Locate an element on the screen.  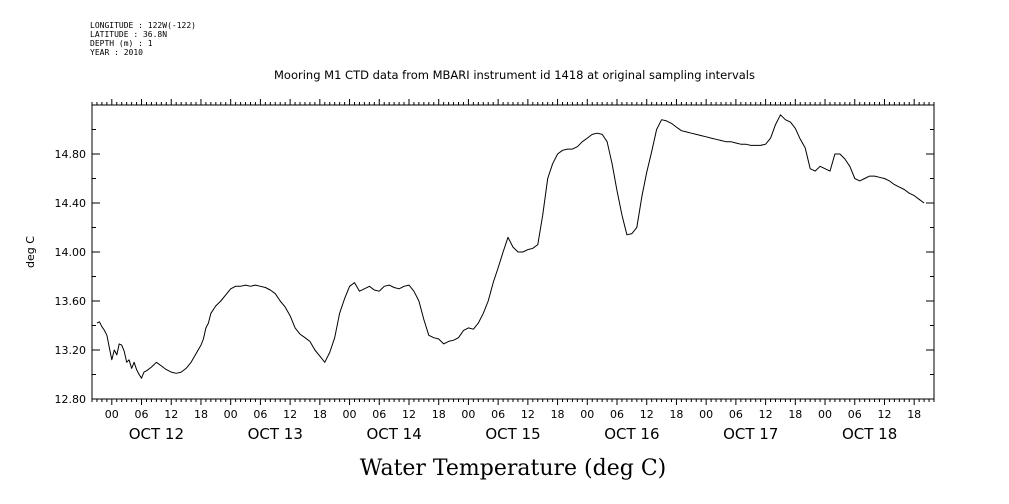
y-tick-label: 14.00 is located at coordinates (71, 252).